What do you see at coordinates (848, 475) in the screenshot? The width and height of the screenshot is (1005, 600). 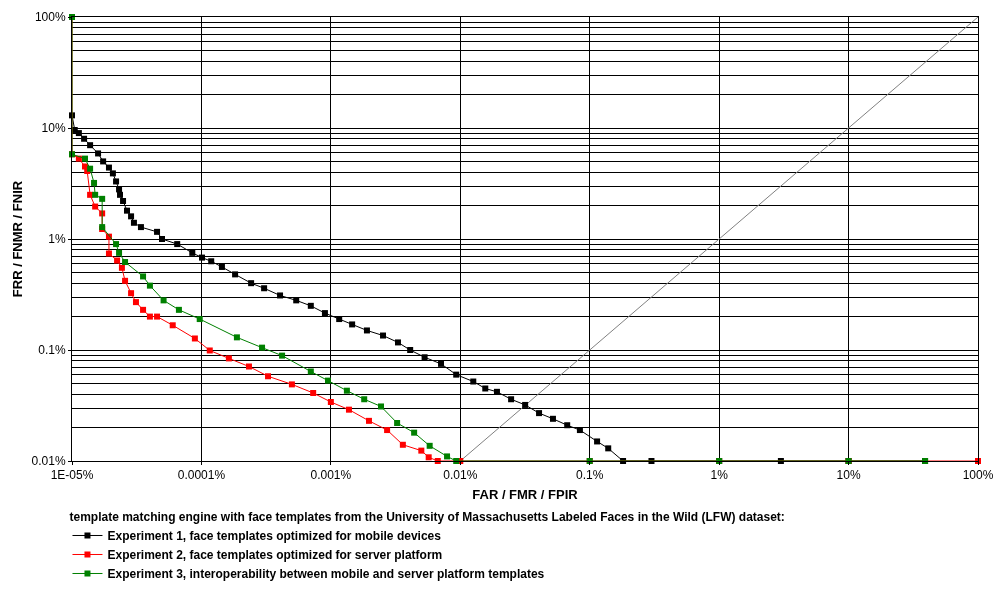 I see `x-tick-label: 10%` at bounding box center [848, 475].